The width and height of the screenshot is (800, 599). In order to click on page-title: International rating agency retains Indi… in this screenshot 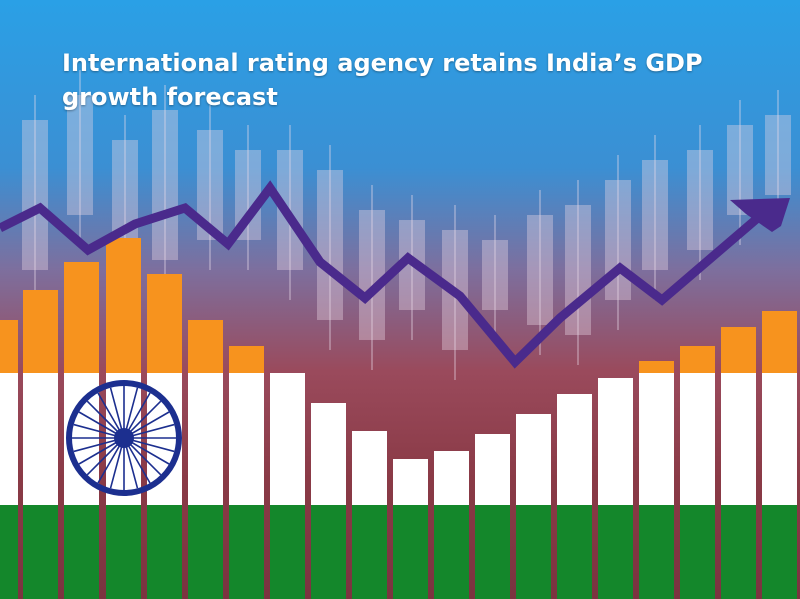, I will do `click(382, 80)`.